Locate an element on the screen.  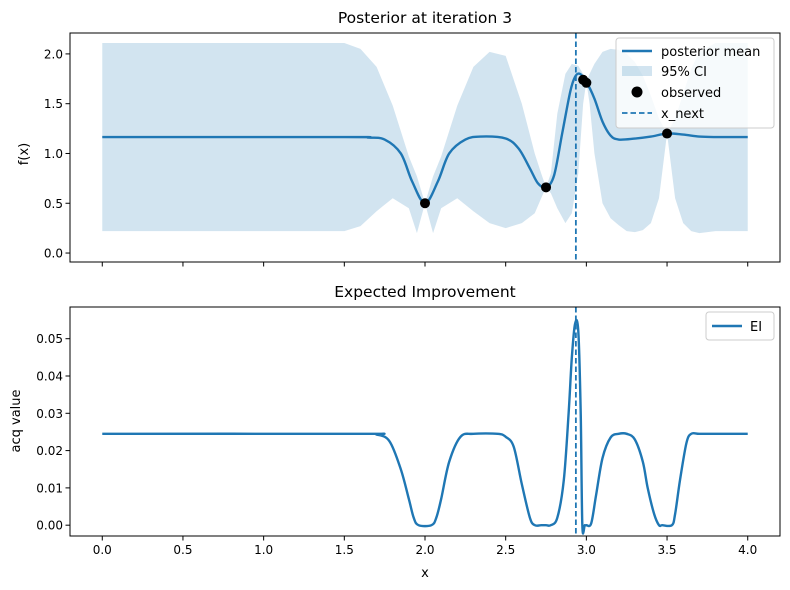
y-tick-label: 1.0 is located at coordinates (53, 154).